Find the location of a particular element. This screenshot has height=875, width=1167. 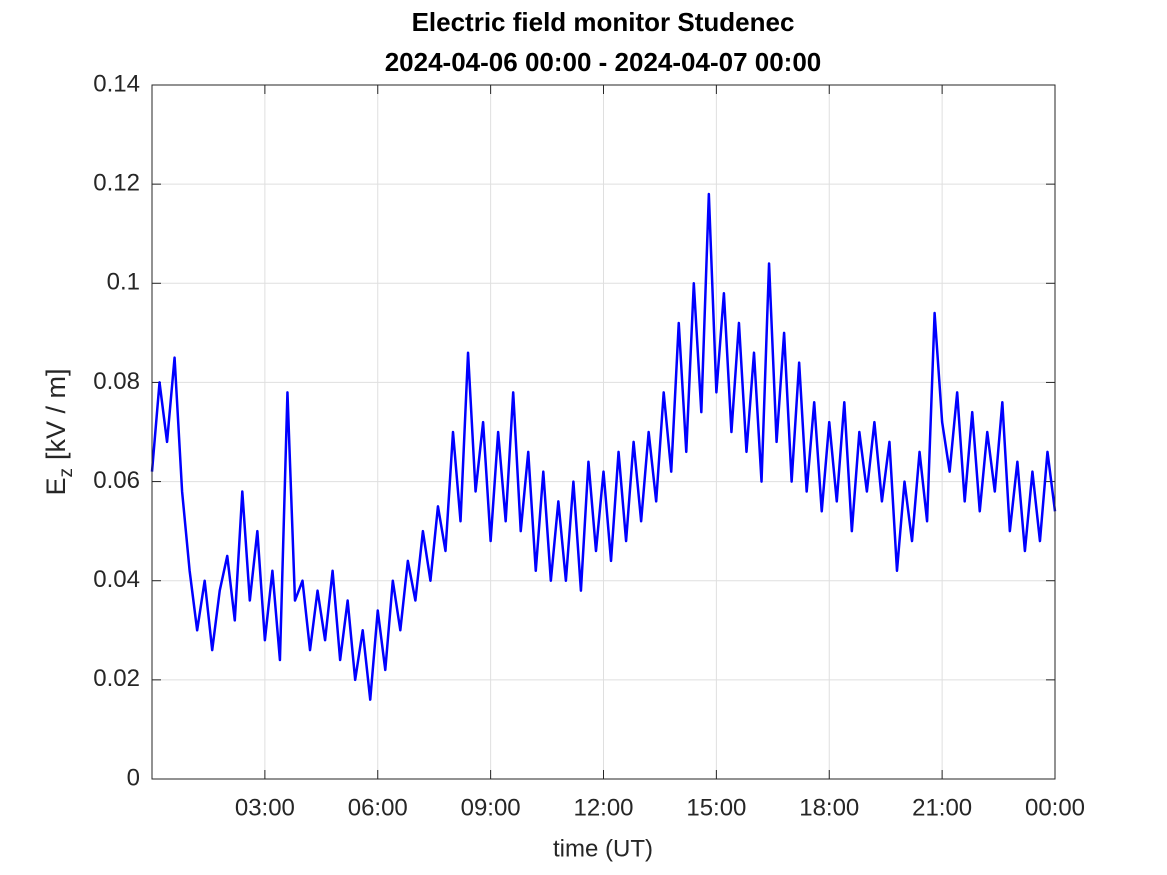

x-tick-label: 12:00 is located at coordinates (603, 807).